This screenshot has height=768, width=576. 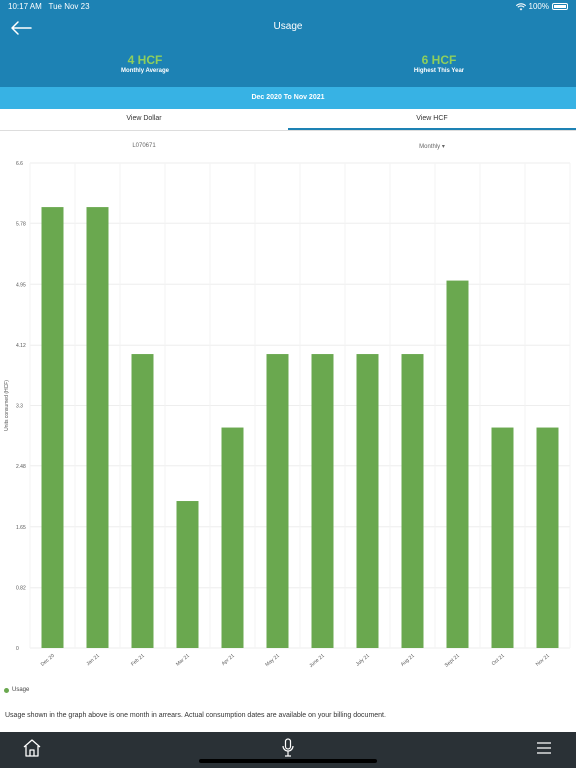 I want to click on filter-row: L070671 Monthly ▾, so click(x=288, y=147).